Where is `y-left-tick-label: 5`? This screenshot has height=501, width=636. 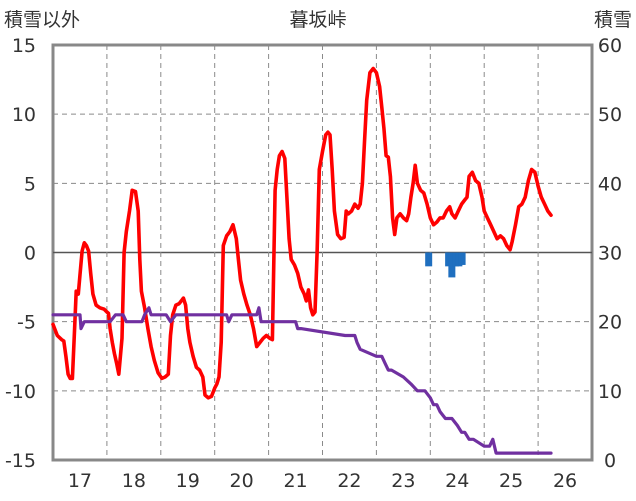
y-left-tick-label: 5 is located at coordinates (30, 184).